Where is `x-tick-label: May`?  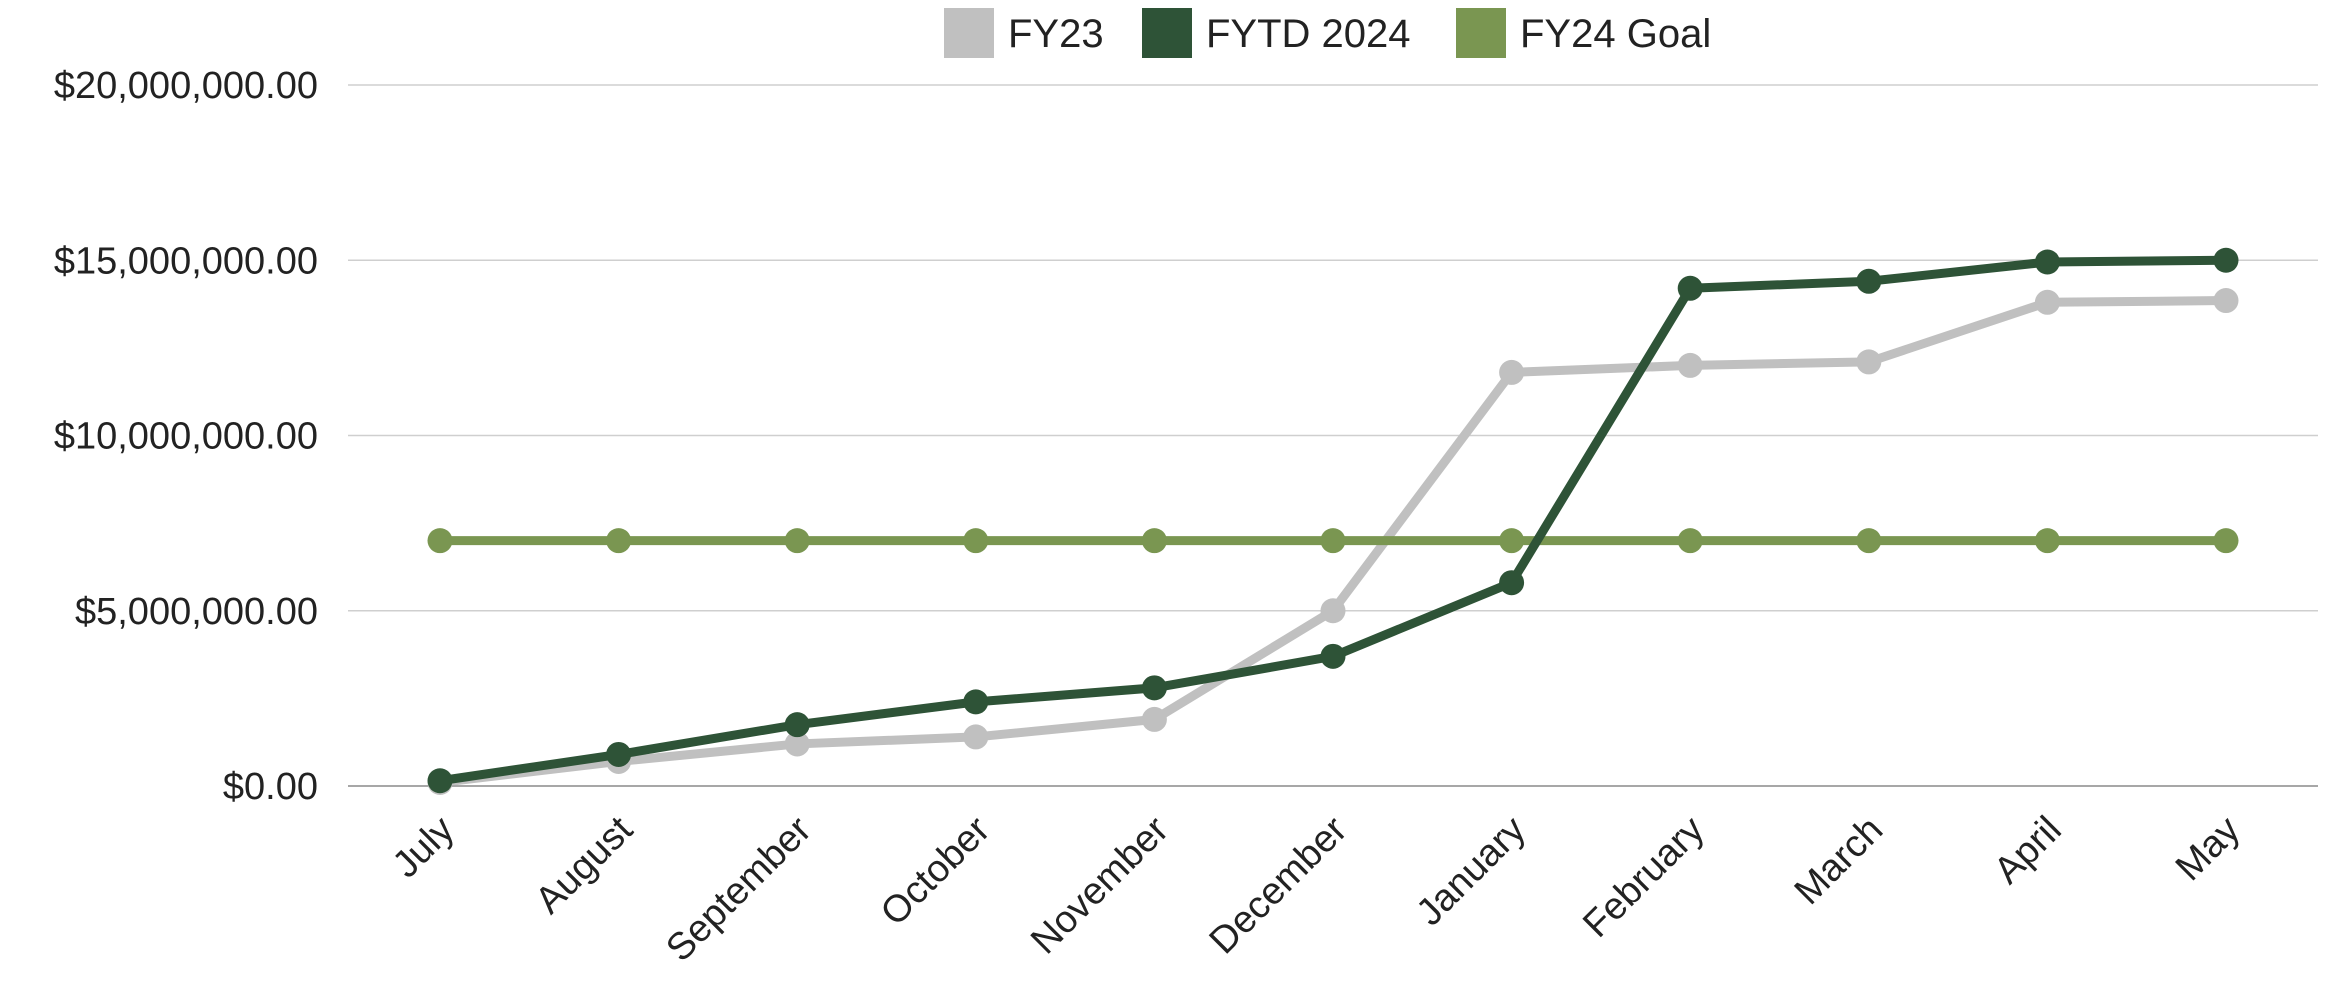 x-tick-label: May is located at coordinates (2208, 849).